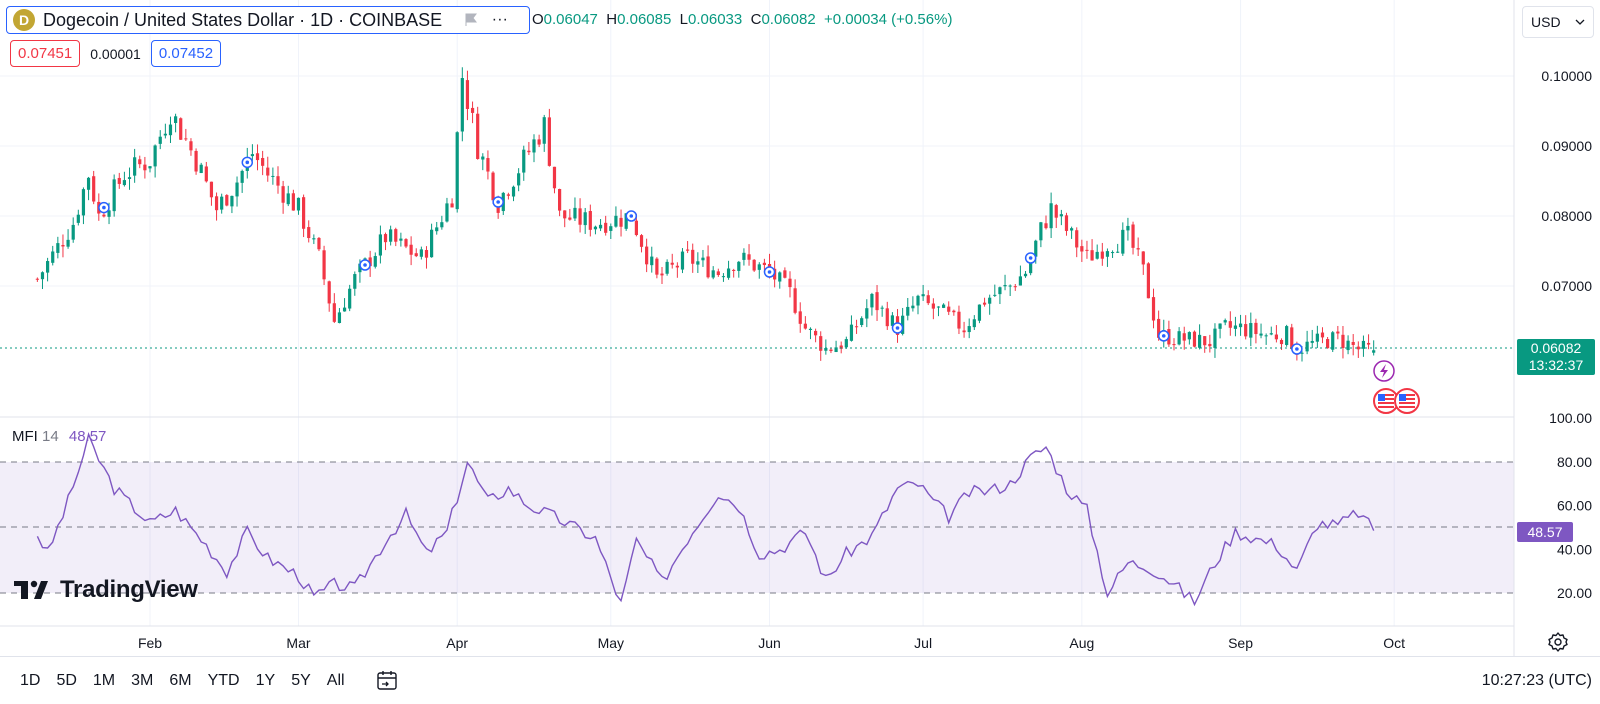  What do you see at coordinates (186, 53) in the screenshot?
I see `buy-button: 0.07452` at bounding box center [186, 53].